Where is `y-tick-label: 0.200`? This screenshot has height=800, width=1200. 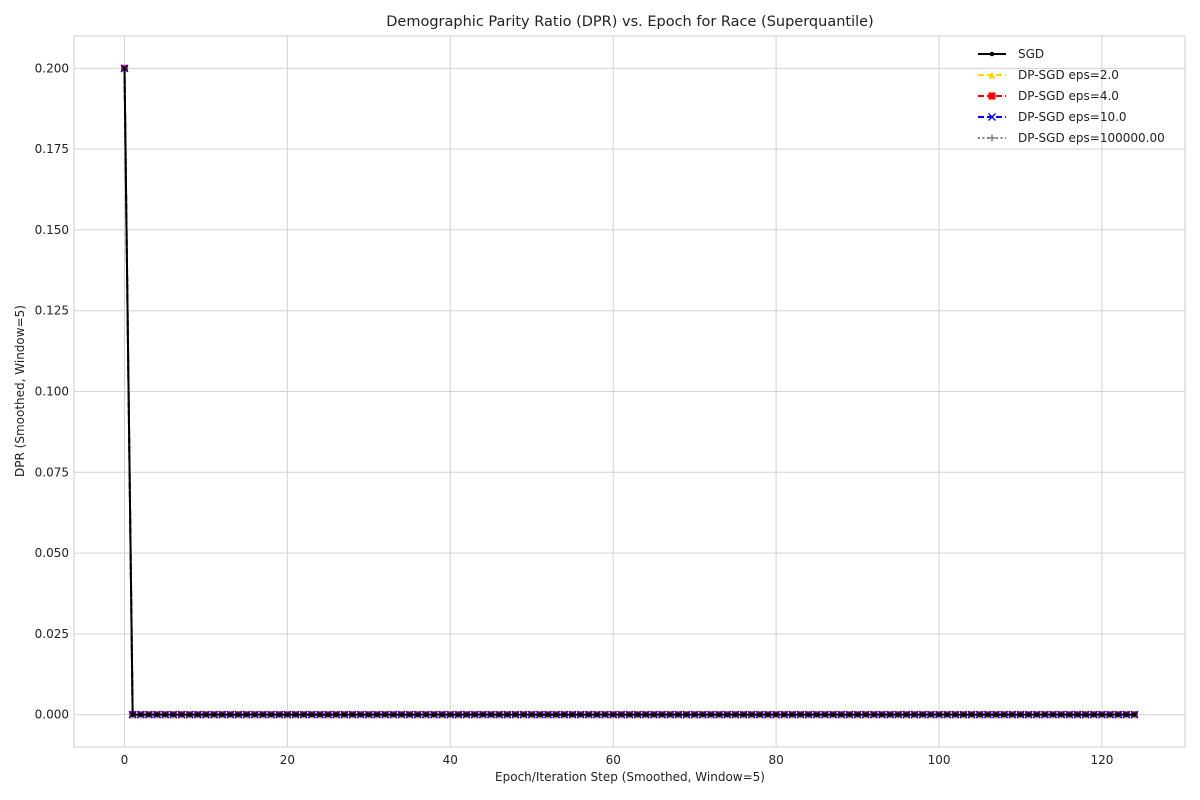
y-tick-label: 0.200 is located at coordinates (52, 68).